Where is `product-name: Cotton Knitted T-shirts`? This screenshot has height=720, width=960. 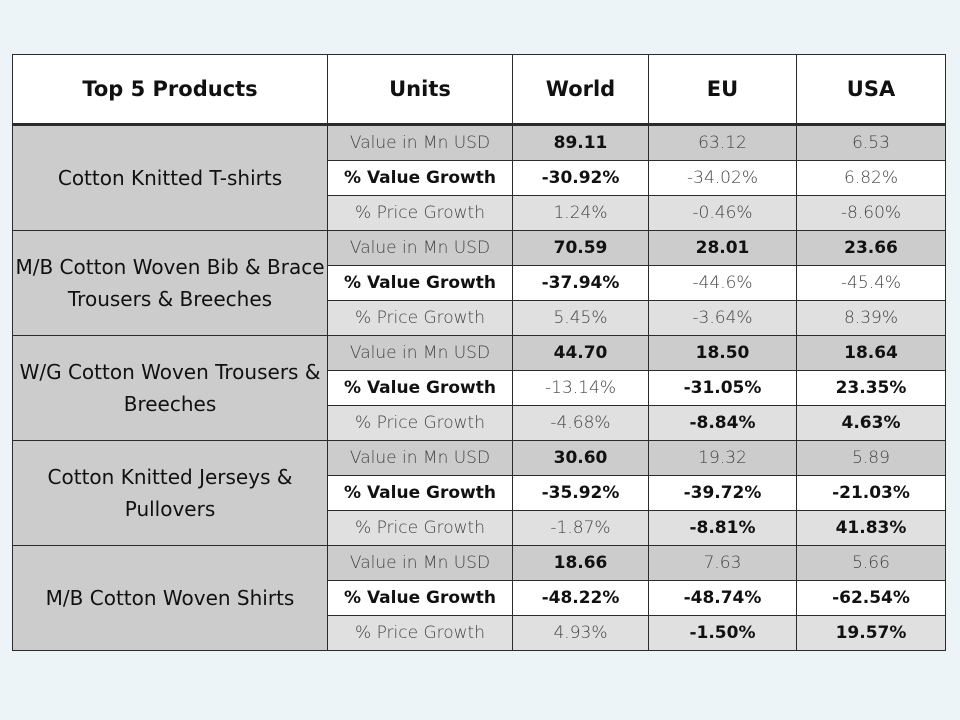 product-name: Cotton Knitted T-shirts is located at coordinates (170, 177).